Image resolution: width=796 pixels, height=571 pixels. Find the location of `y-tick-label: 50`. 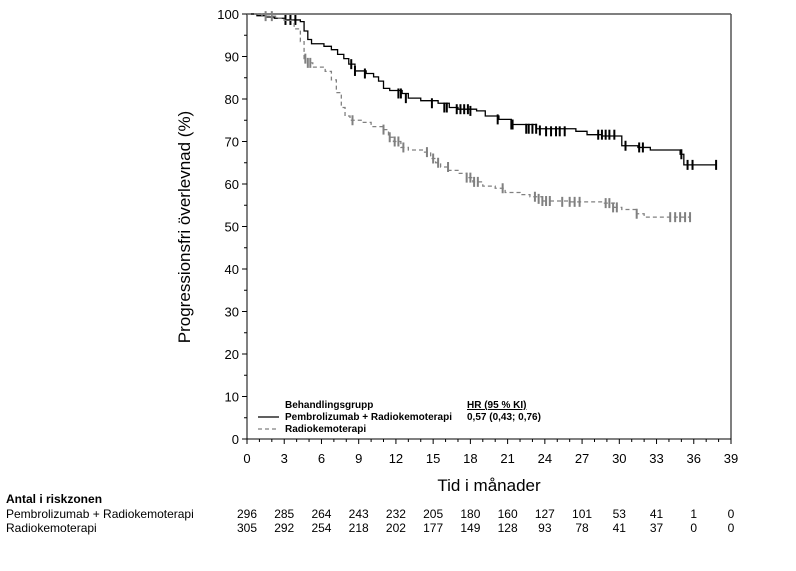

y-tick-label: 50 is located at coordinates (232, 227).